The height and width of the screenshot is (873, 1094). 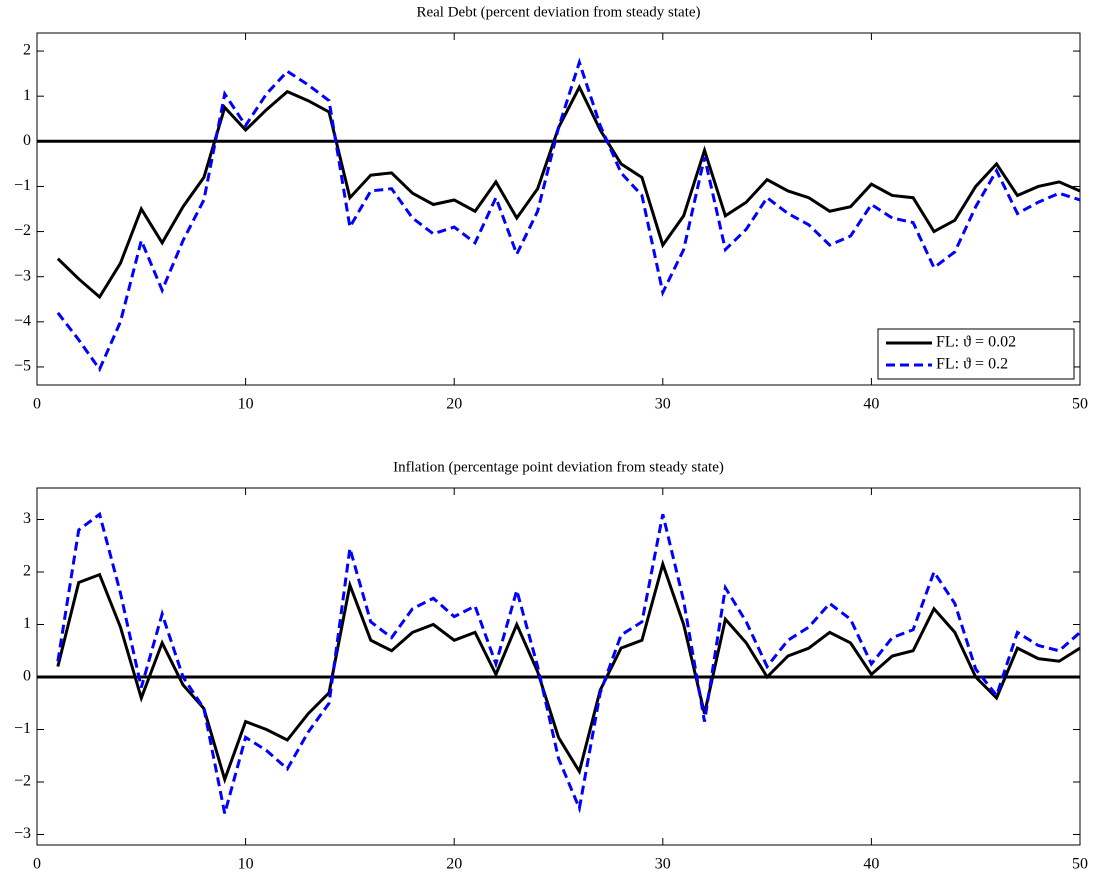 What do you see at coordinates (22, 366) in the screenshot?
I see `y-tick-label: −5` at bounding box center [22, 366].